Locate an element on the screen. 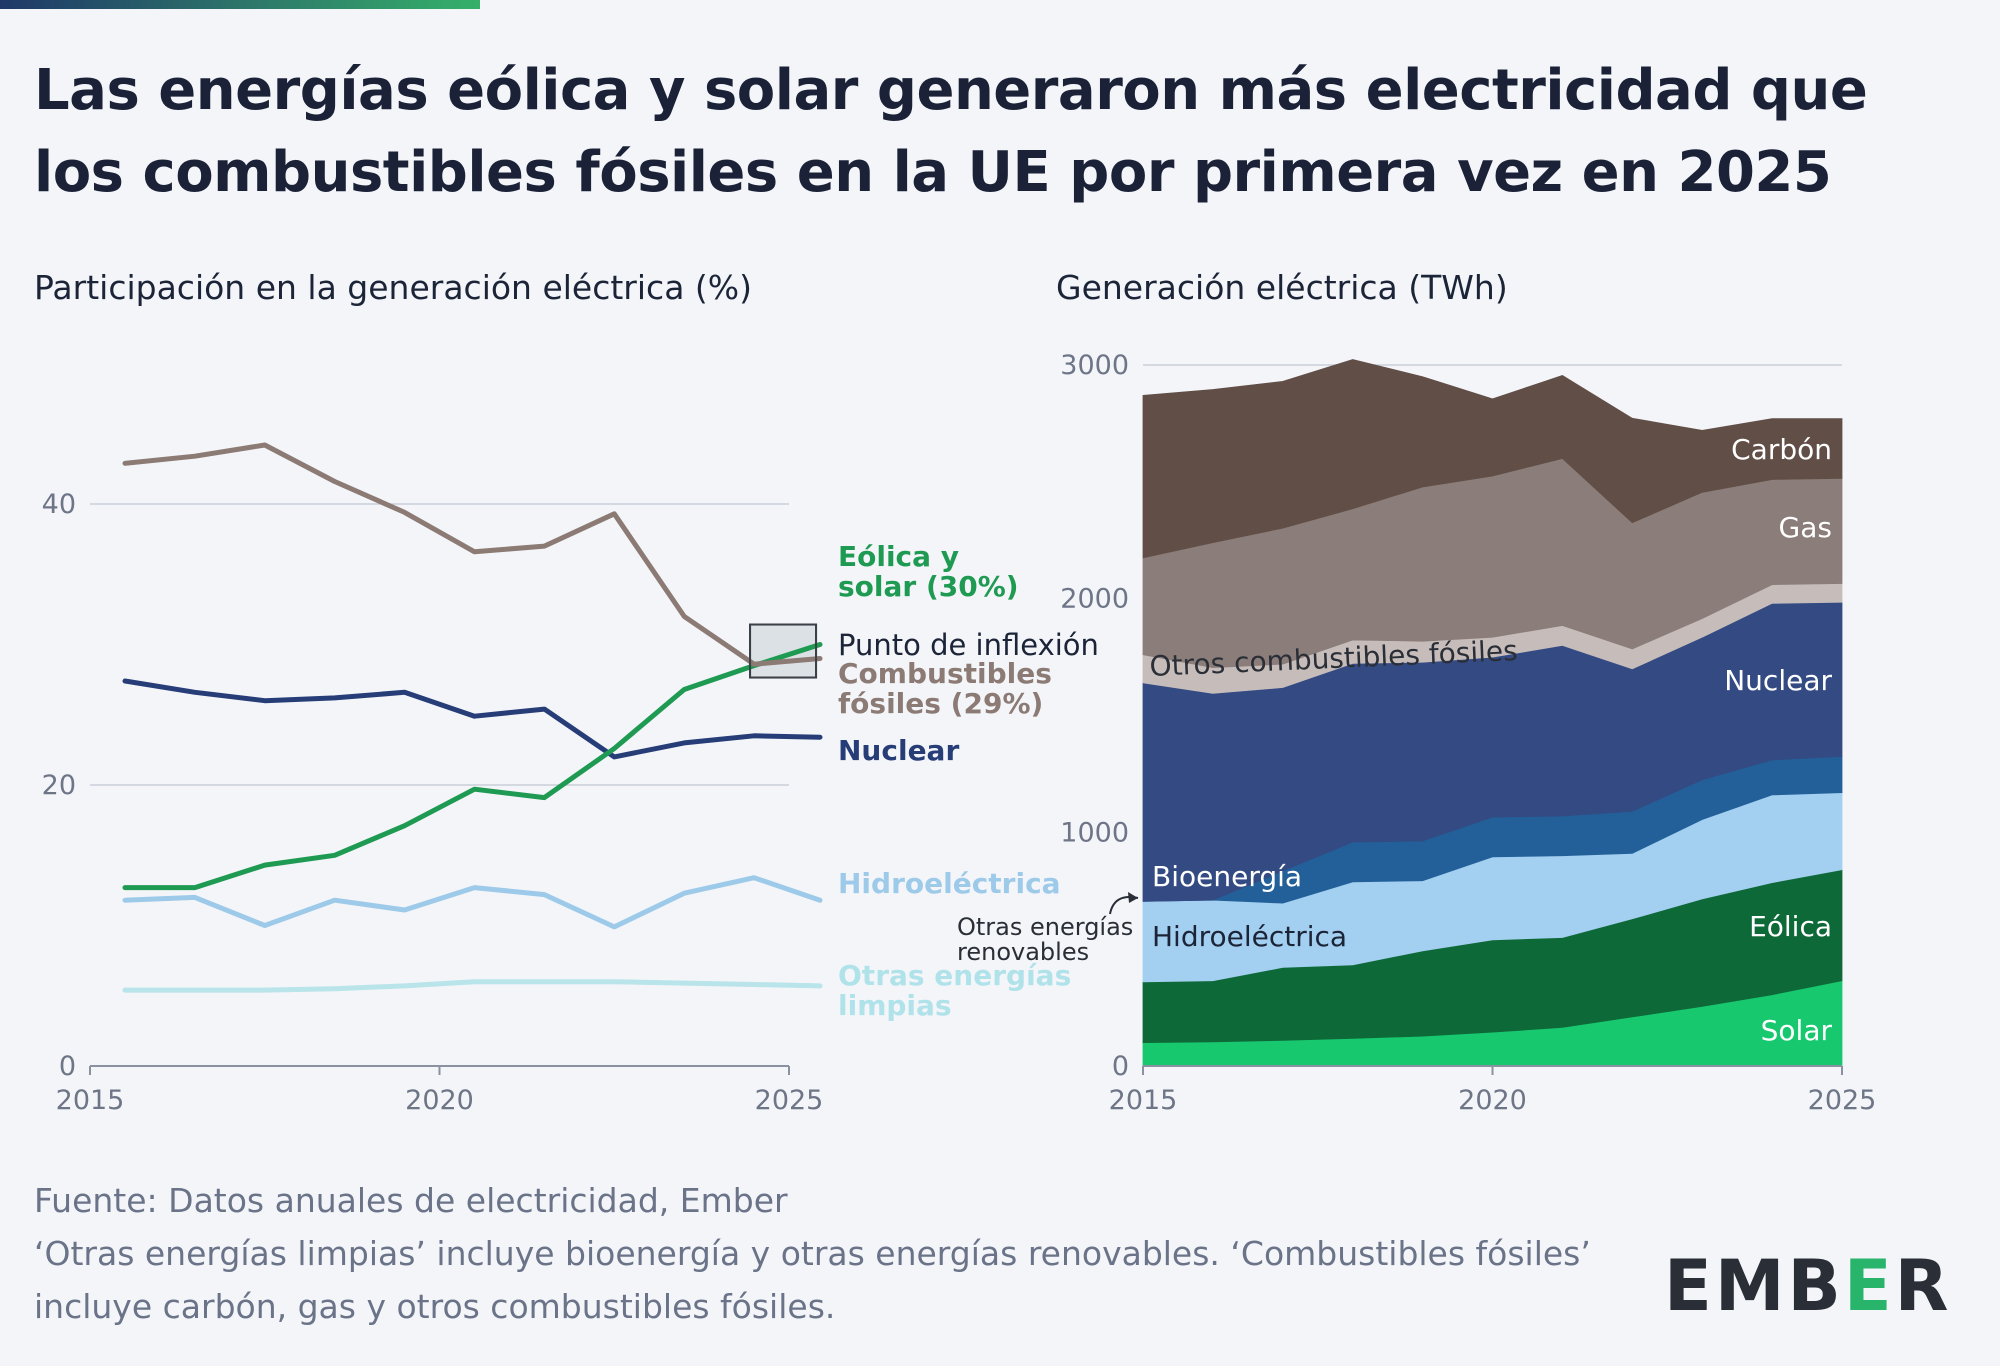 The height and width of the screenshot is (1366, 2000). series-label: Combustibles fósiles (29%) is located at coordinates (945, 688).